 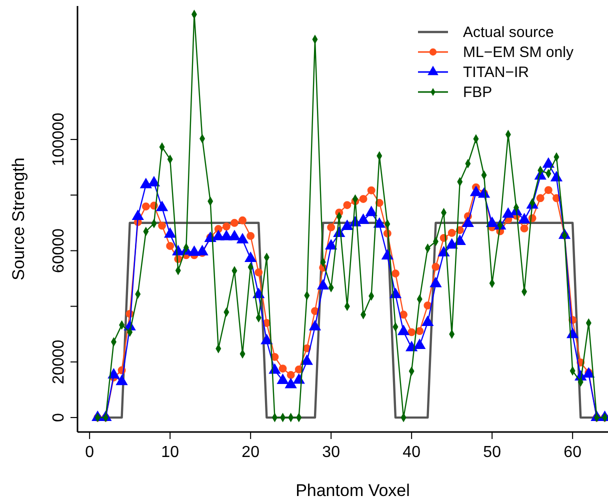 What do you see at coordinates (508, 32) in the screenshot?
I see `legend-label: Actual source` at bounding box center [508, 32].